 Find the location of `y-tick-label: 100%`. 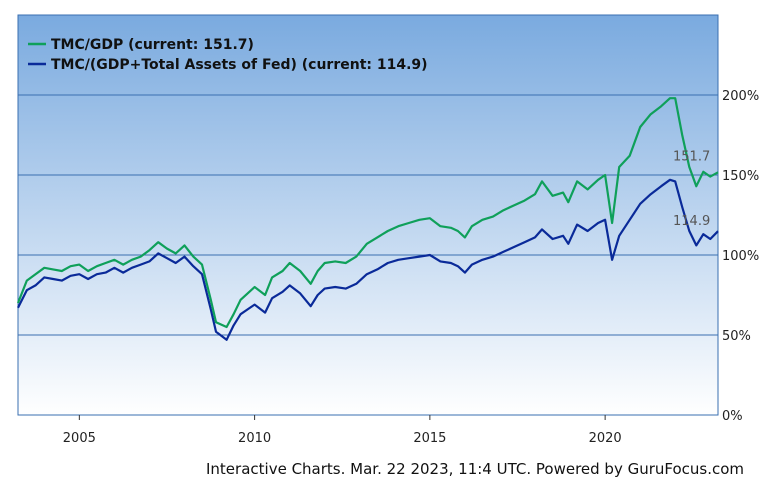

y-tick-label: 100% is located at coordinates (740, 256).